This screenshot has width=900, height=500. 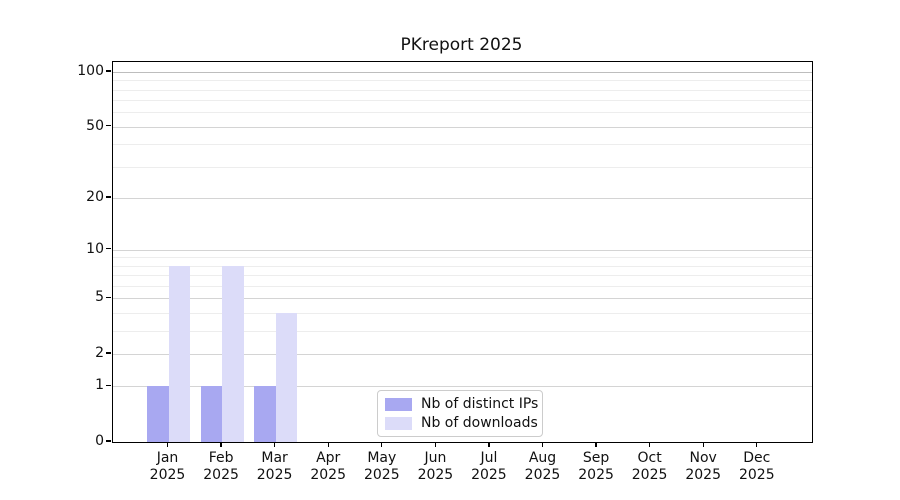 What do you see at coordinates (211, 414) in the screenshot?
I see `bar-nb-of-distinct-ips-feb` at bounding box center [211, 414].